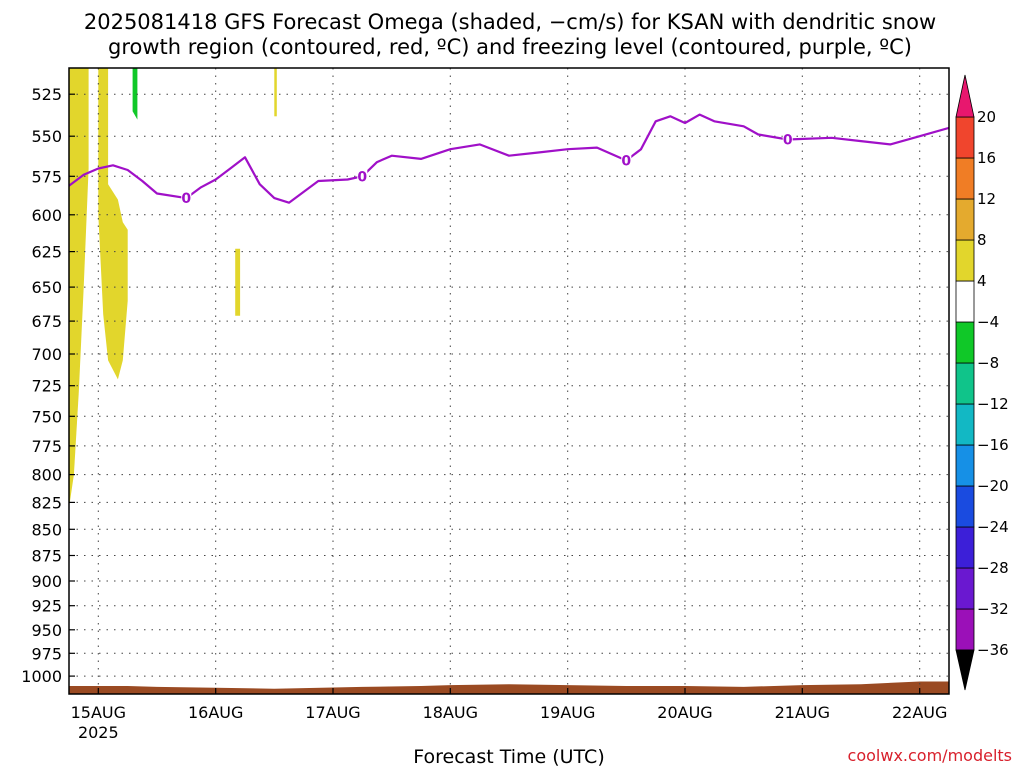 This screenshot has height=768, width=1024. What do you see at coordinates (993, 404) in the screenshot?
I see `colorbar-tick-label: −12` at bounding box center [993, 404].